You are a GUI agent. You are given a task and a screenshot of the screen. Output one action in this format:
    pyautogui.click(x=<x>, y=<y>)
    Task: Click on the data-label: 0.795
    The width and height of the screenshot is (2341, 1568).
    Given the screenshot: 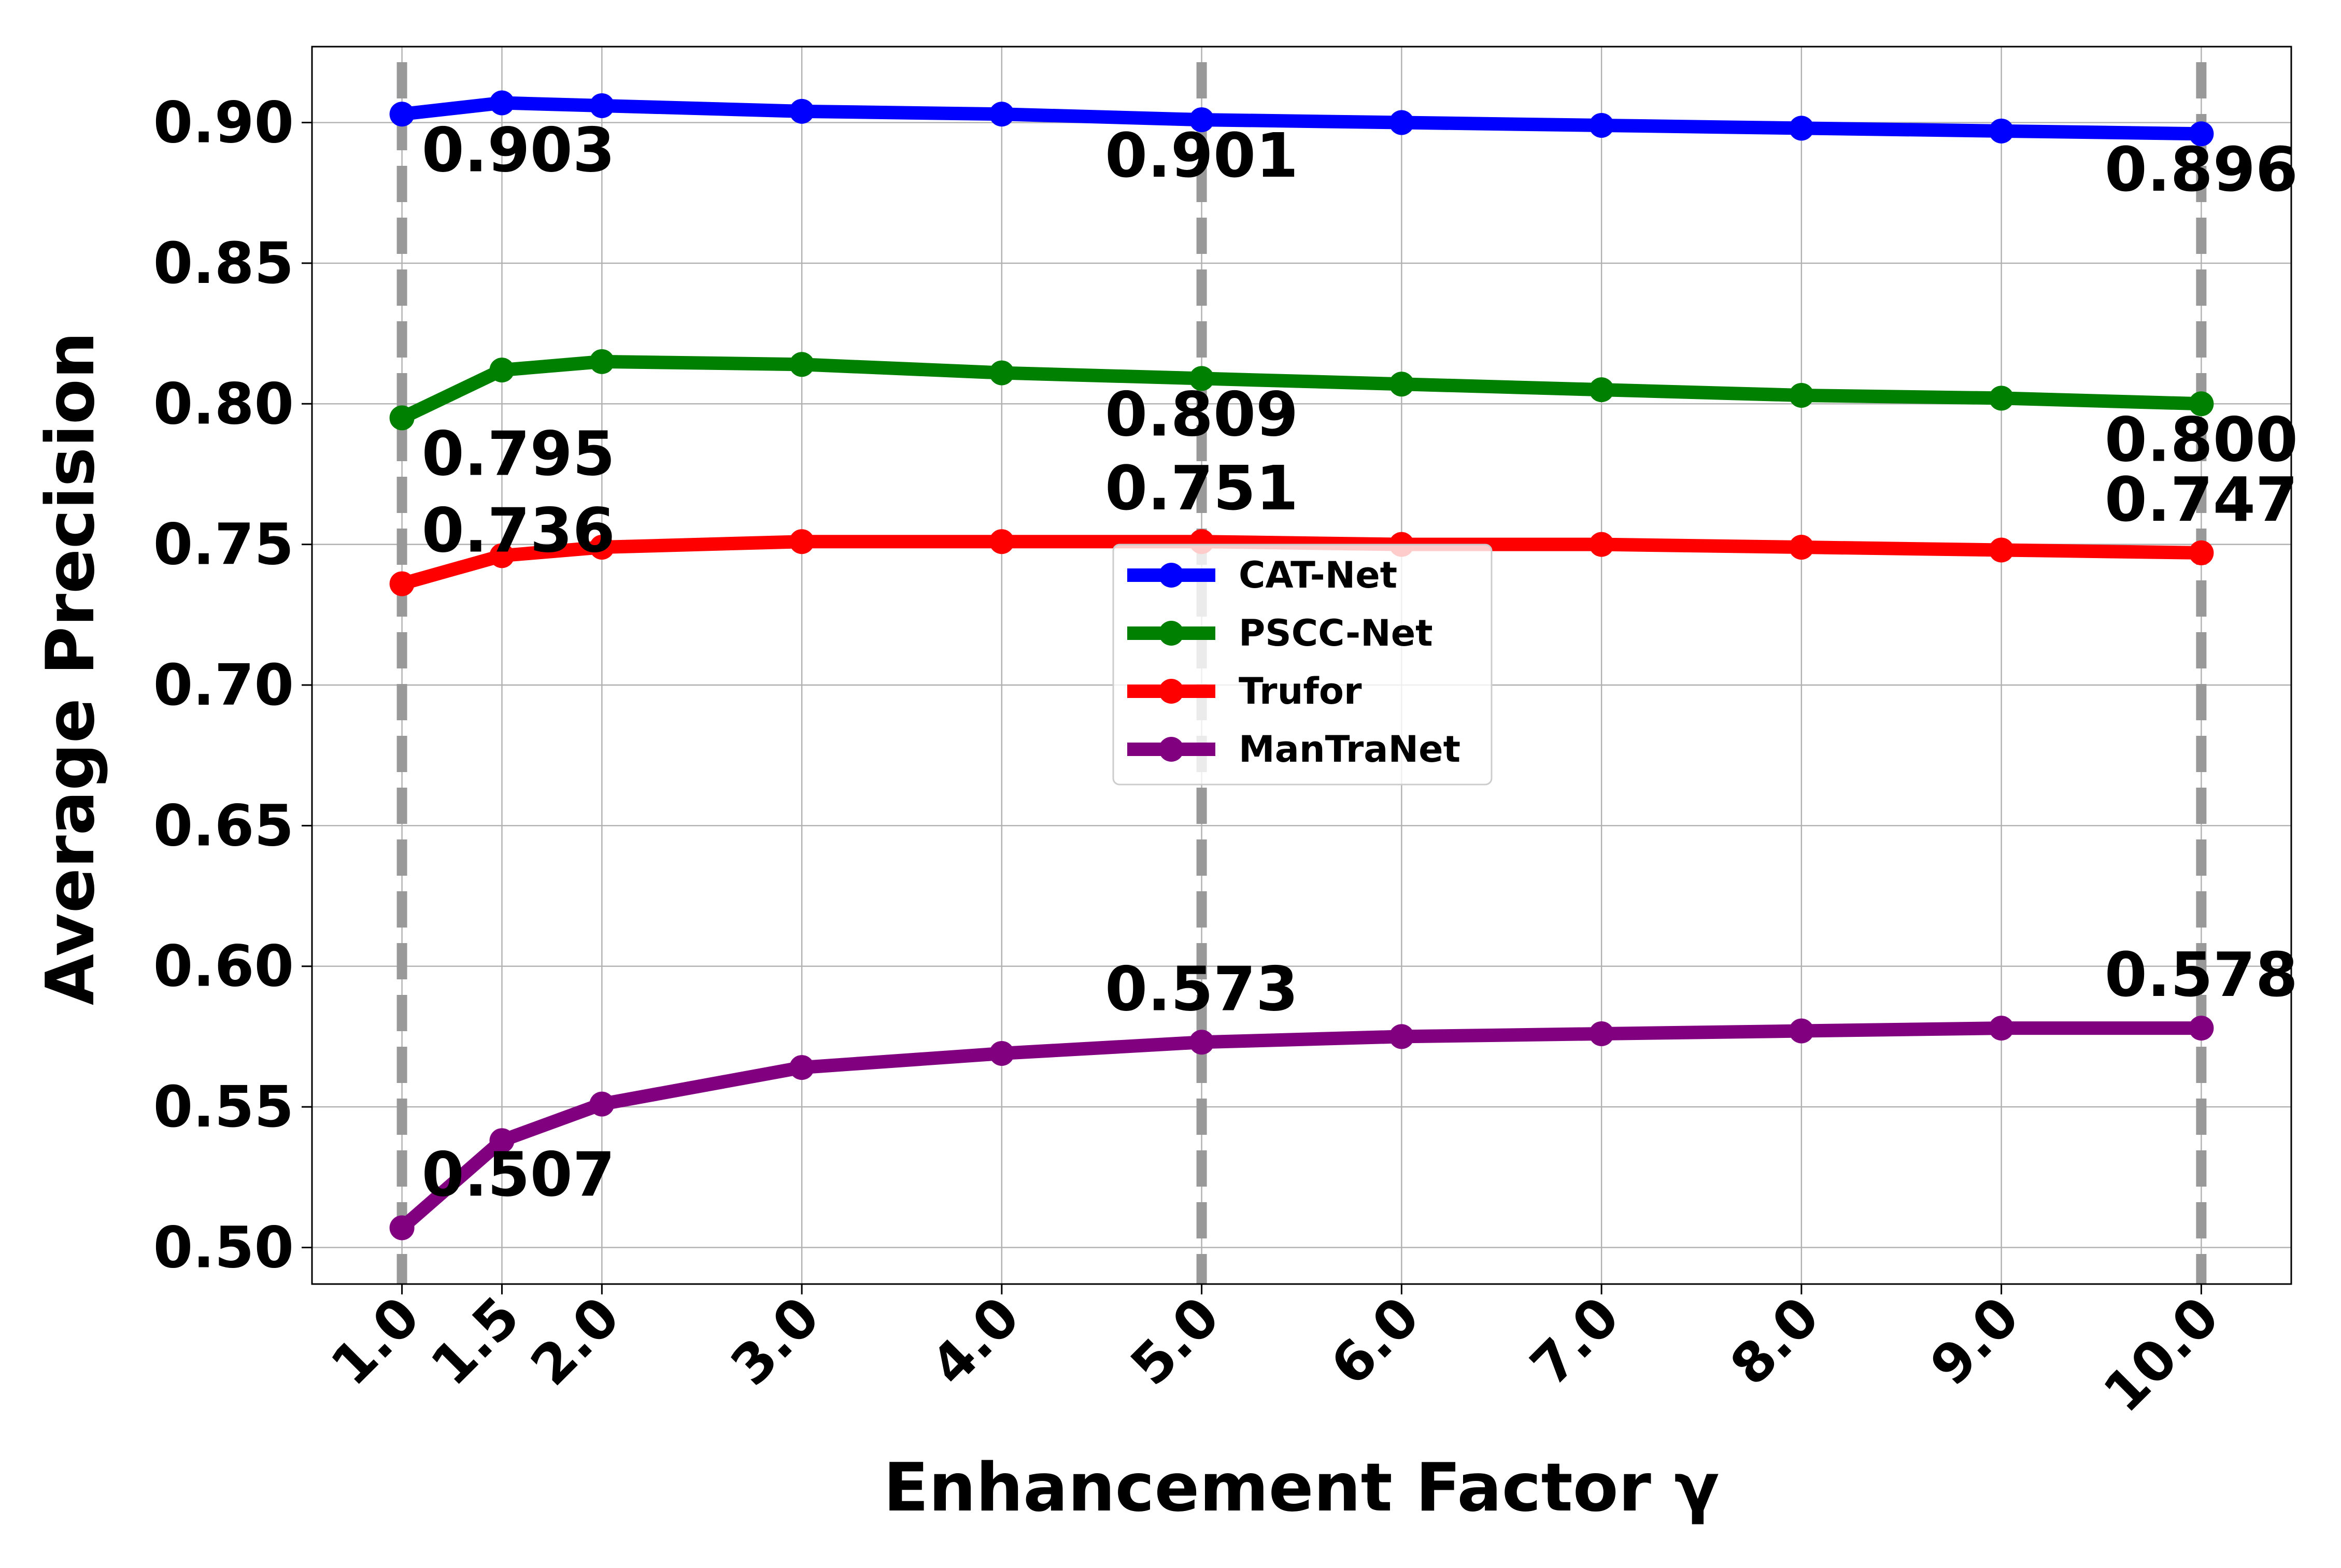 What is the action you would take?
    pyautogui.click(x=518, y=453)
    